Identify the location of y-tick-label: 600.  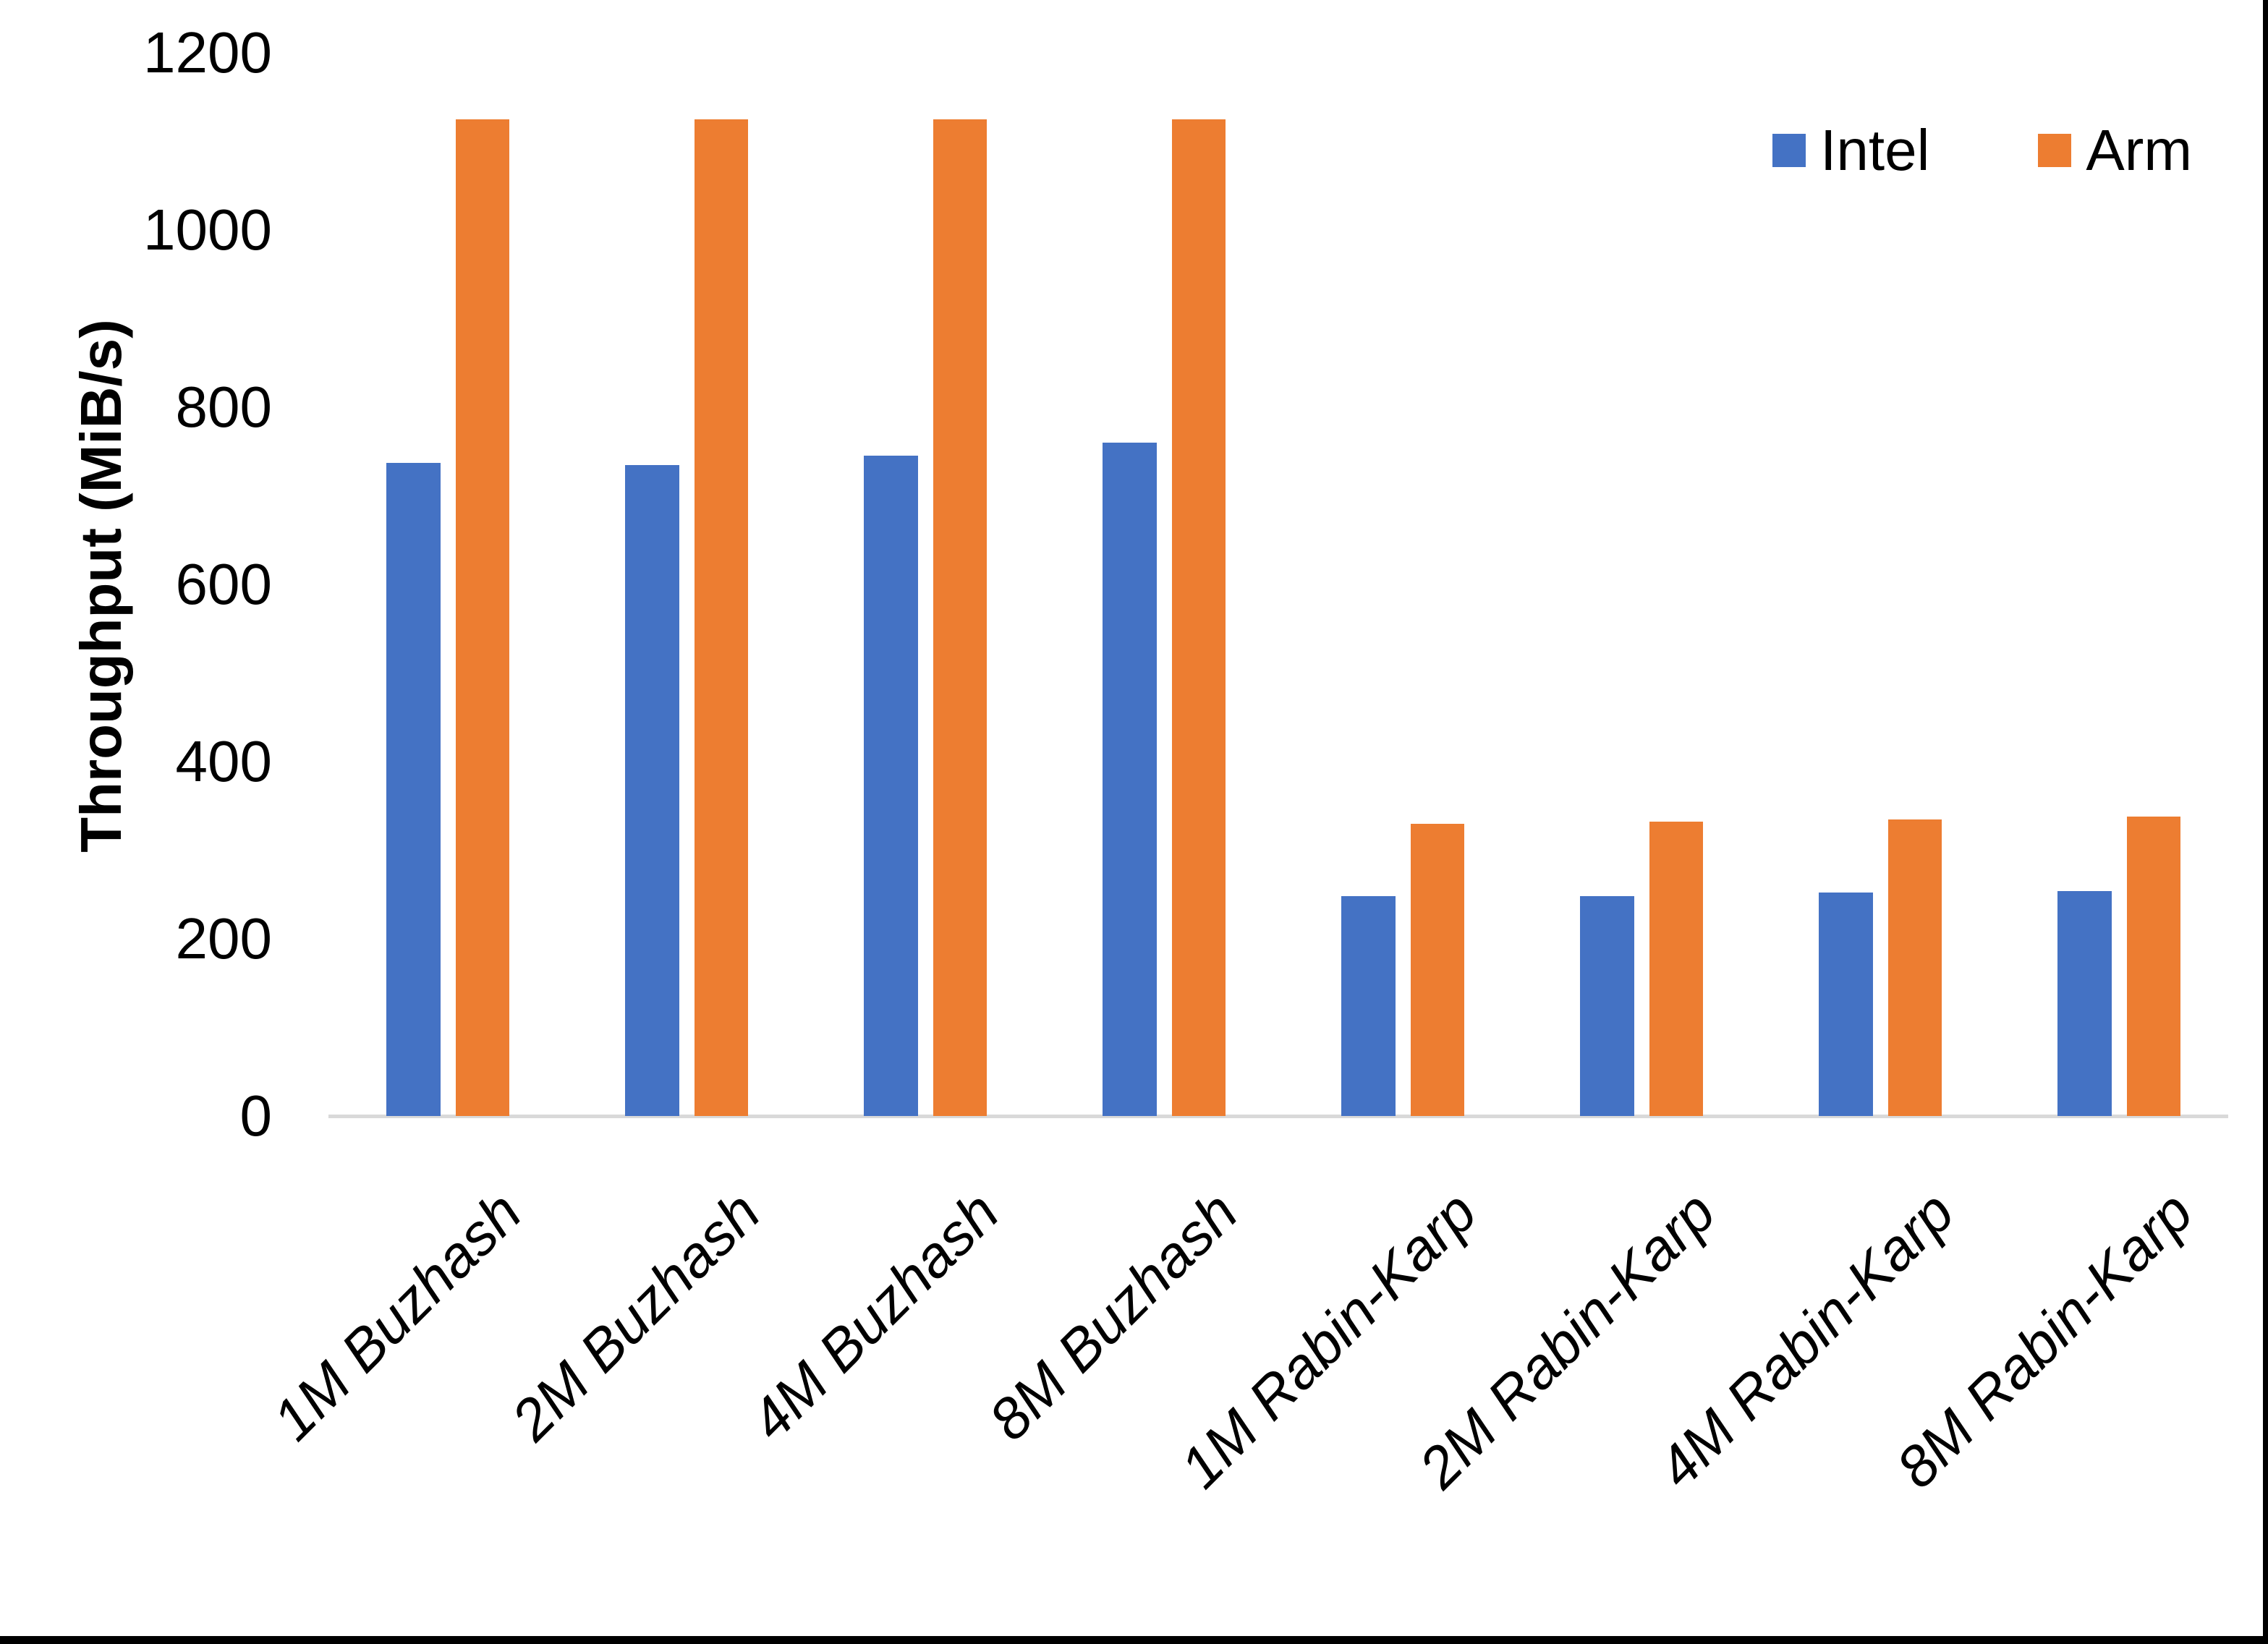
(223, 584).